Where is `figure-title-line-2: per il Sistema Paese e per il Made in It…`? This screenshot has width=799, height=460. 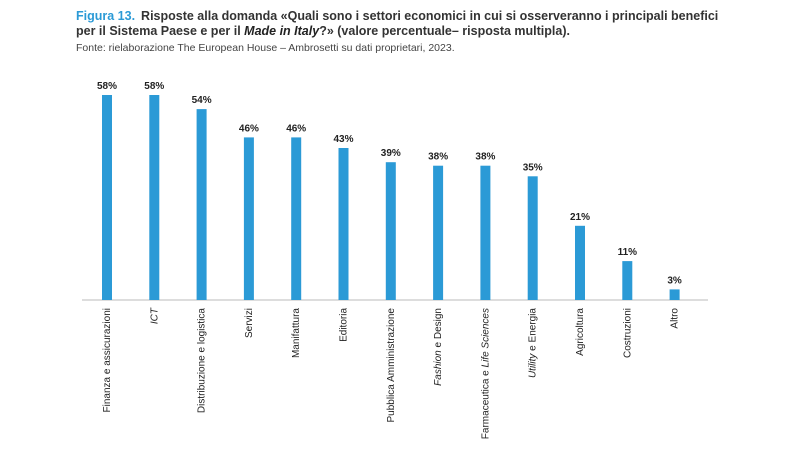 figure-title-line-2: per il Sistema Paese e per il Made in It… is located at coordinates (426, 31).